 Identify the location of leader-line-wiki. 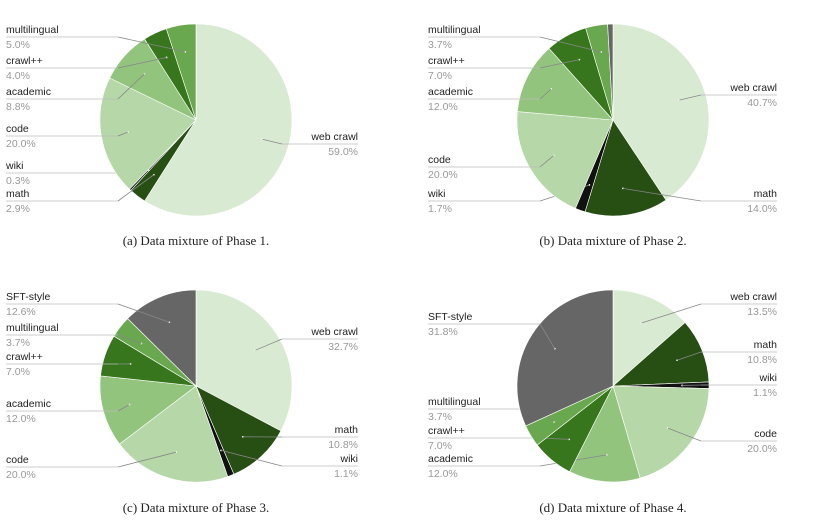
(251, 458).